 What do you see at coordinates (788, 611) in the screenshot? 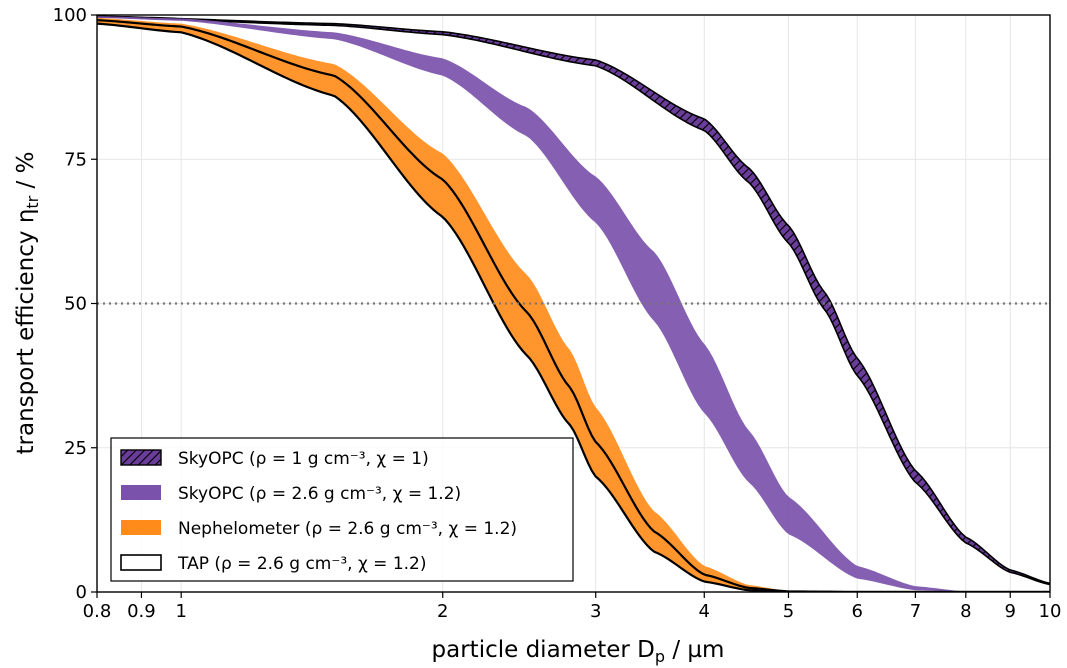
I see `x-tick-label: 5` at bounding box center [788, 611].